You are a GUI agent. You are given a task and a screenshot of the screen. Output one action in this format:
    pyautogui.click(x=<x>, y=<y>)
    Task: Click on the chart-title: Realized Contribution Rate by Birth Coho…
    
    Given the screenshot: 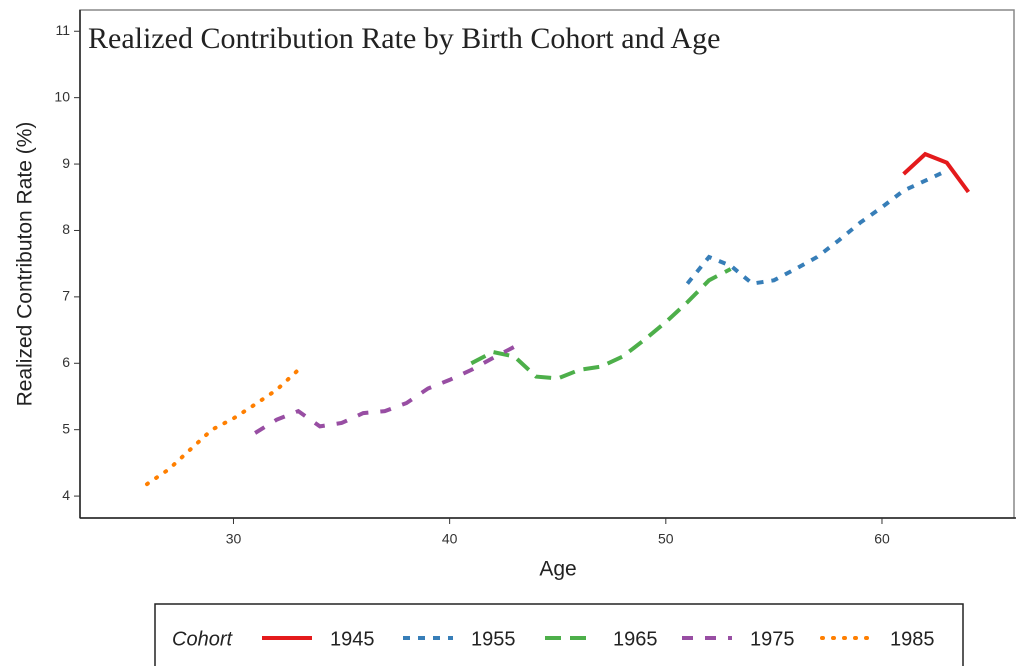 What is the action you would take?
    pyautogui.click(x=404, y=38)
    